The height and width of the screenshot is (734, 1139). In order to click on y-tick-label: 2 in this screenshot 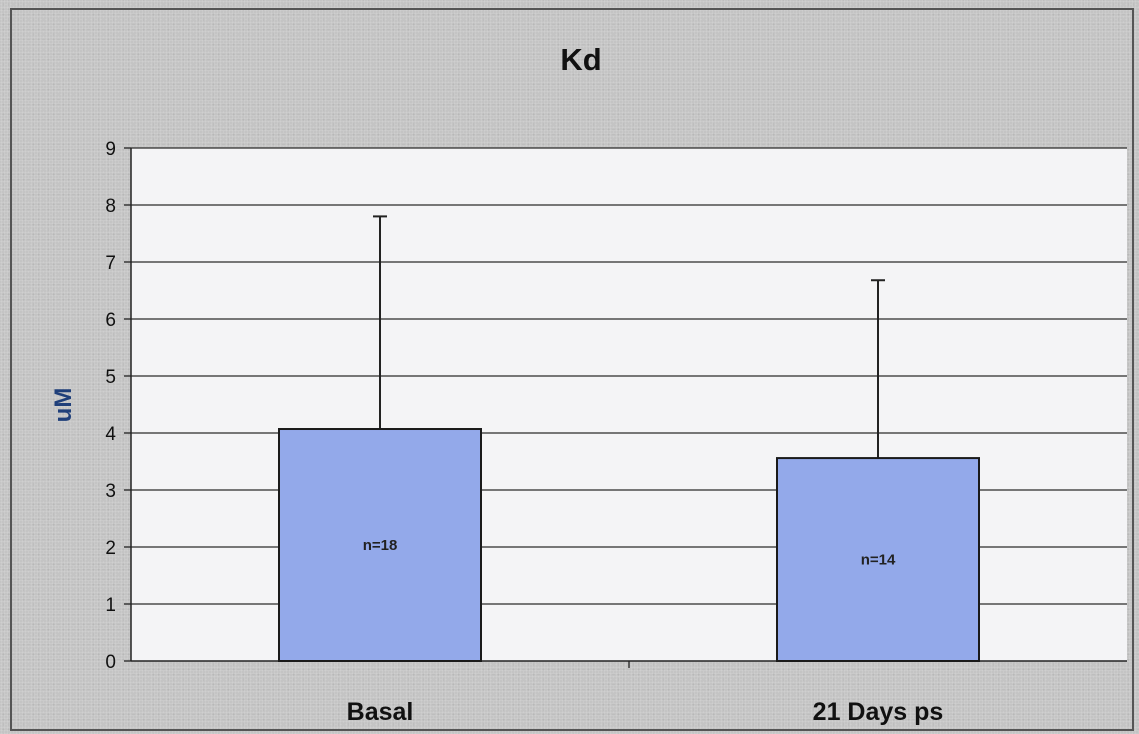, I will do `click(110, 548)`.